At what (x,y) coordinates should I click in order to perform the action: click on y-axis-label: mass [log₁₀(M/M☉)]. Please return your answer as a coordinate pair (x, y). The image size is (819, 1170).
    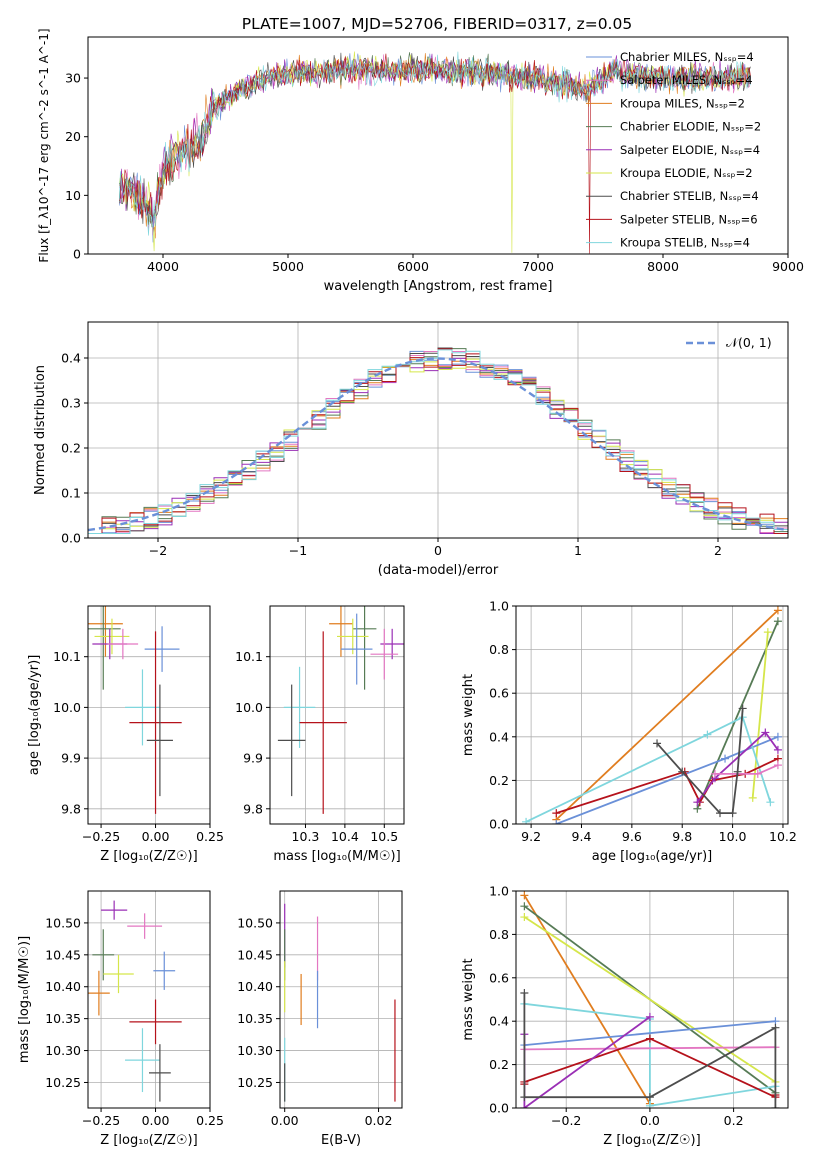
    Looking at the image, I should click on (24, 999).